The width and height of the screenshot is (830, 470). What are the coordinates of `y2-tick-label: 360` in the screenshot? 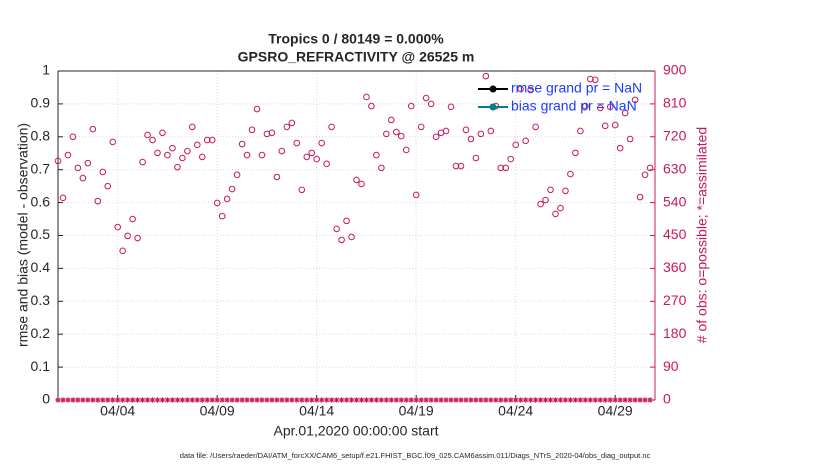 It's located at (675, 267).